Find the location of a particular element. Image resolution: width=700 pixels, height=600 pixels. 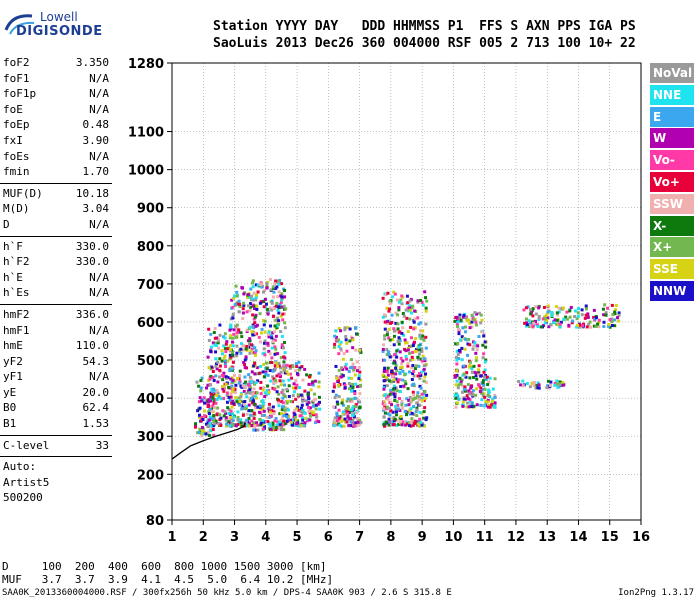

legend-item: Vo+ is located at coordinates (672, 181).